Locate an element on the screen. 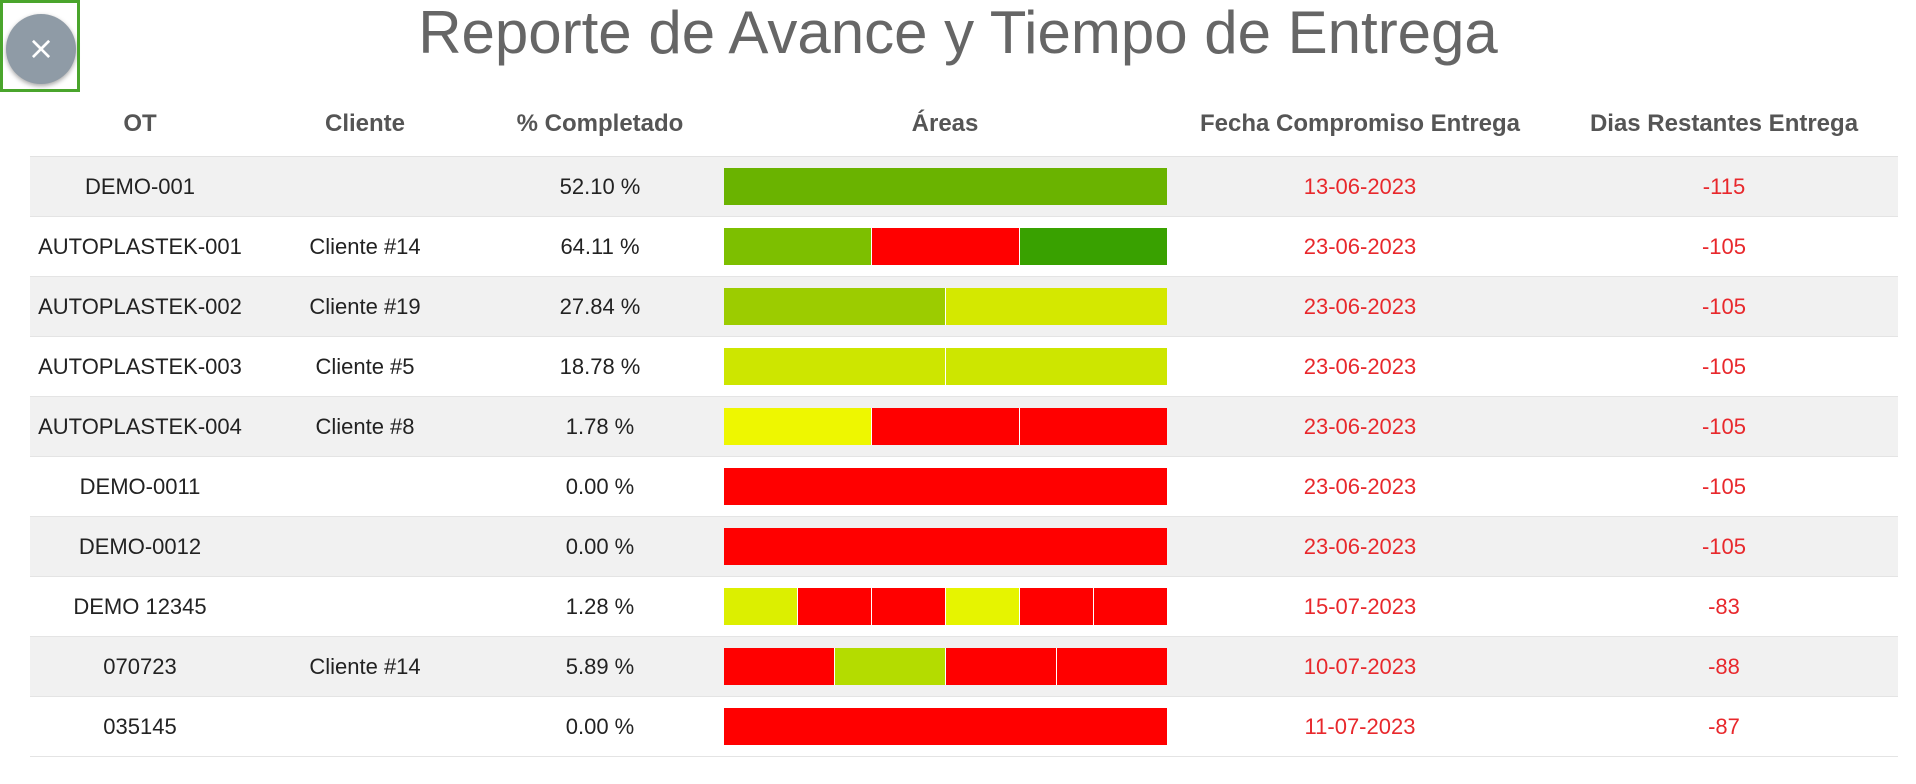  cliente-cell: Cliente #19 is located at coordinates (365, 306).